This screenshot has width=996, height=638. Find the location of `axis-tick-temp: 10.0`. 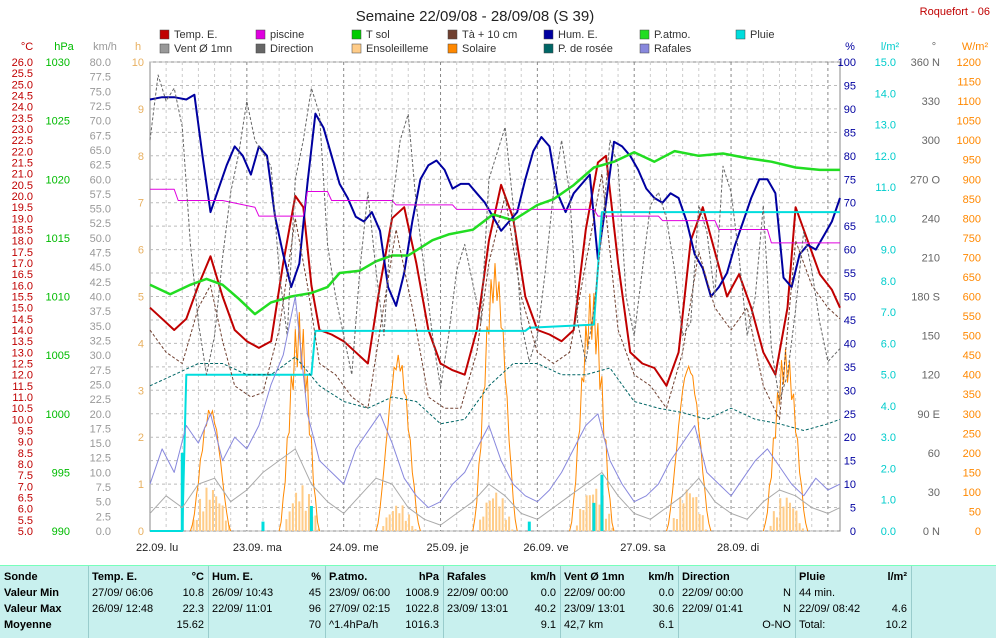

axis-tick-temp: 10.0 is located at coordinates (22, 420).